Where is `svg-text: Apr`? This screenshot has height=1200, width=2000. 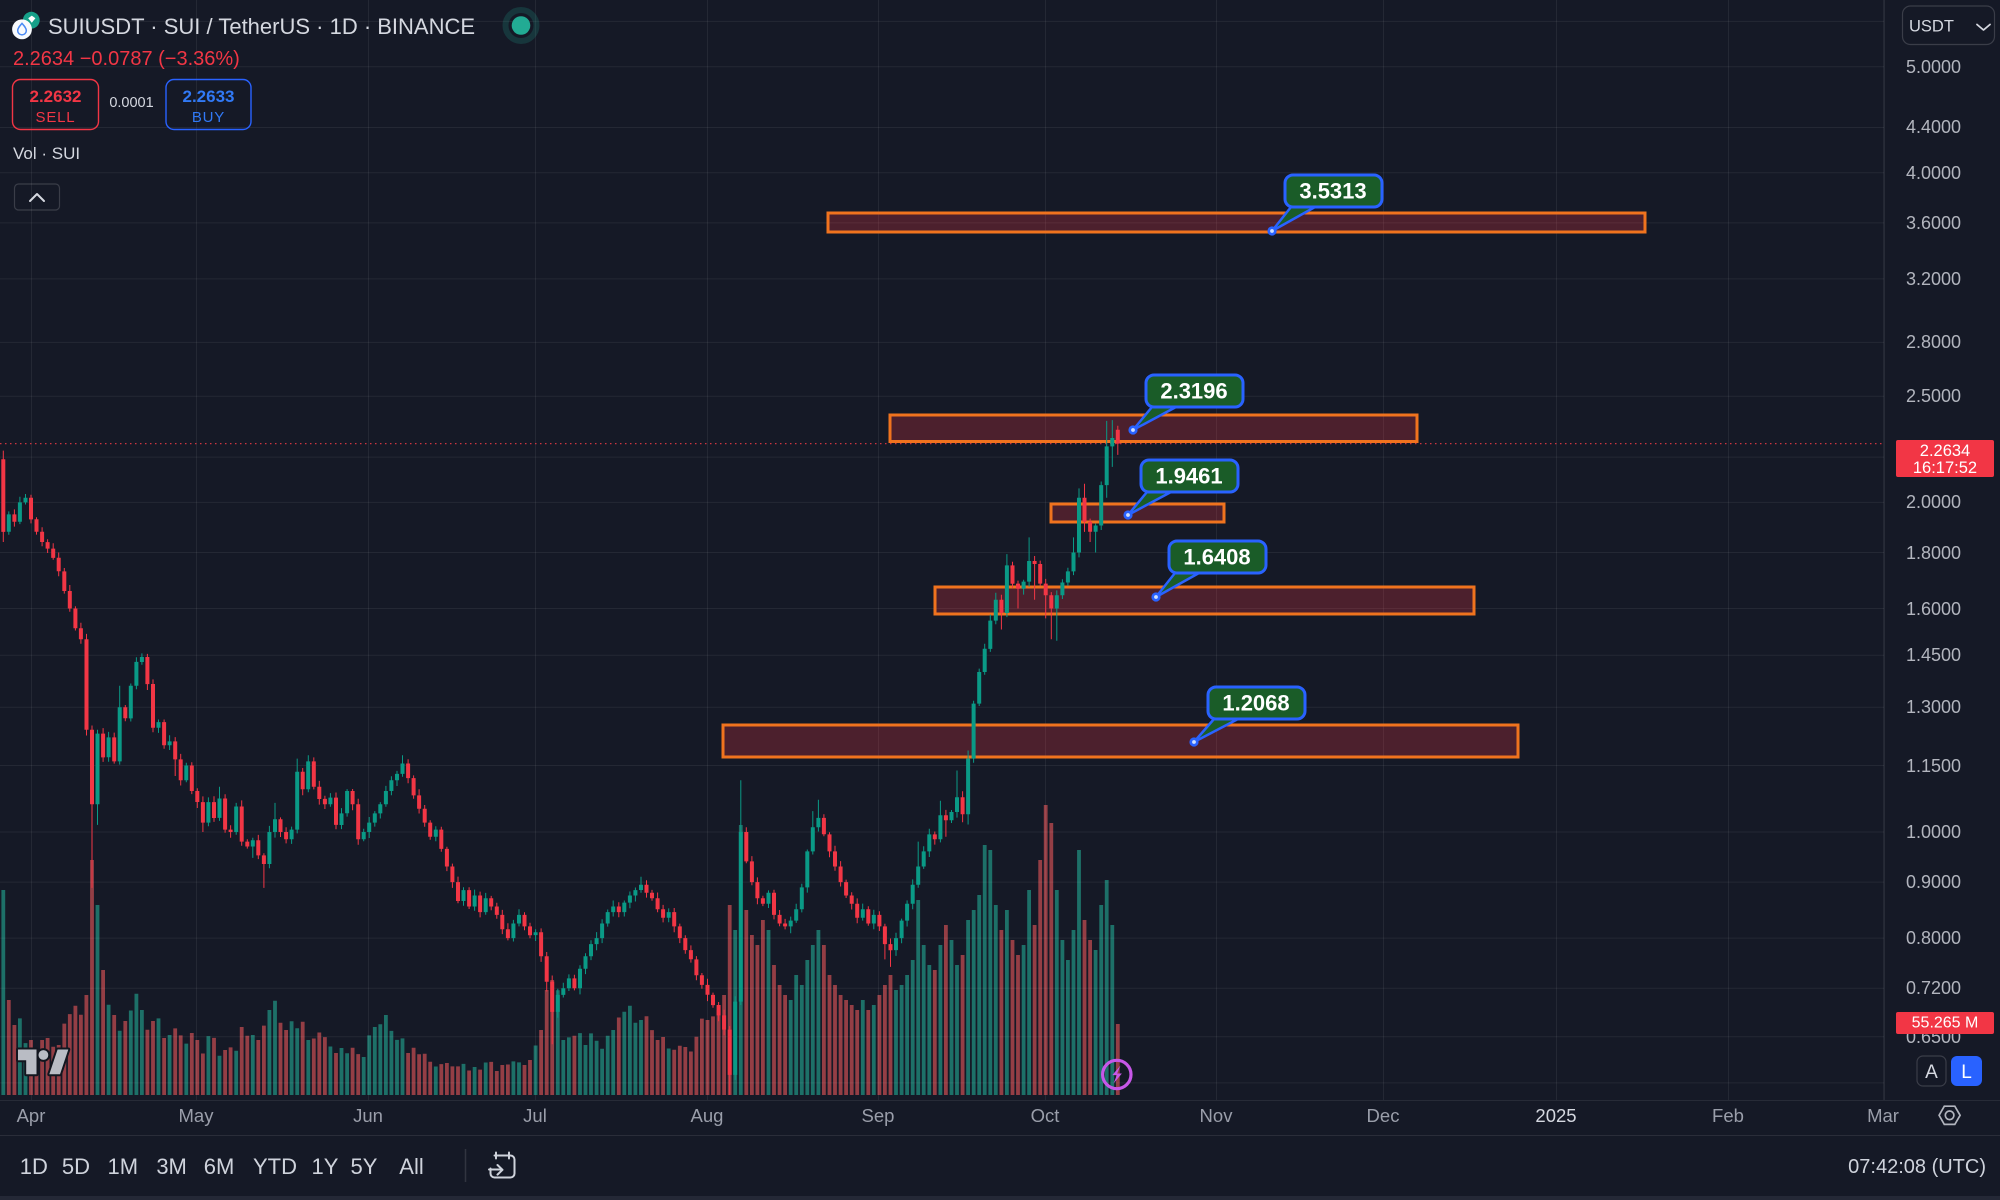
svg-text: Apr is located at coordinates (31, 1115).